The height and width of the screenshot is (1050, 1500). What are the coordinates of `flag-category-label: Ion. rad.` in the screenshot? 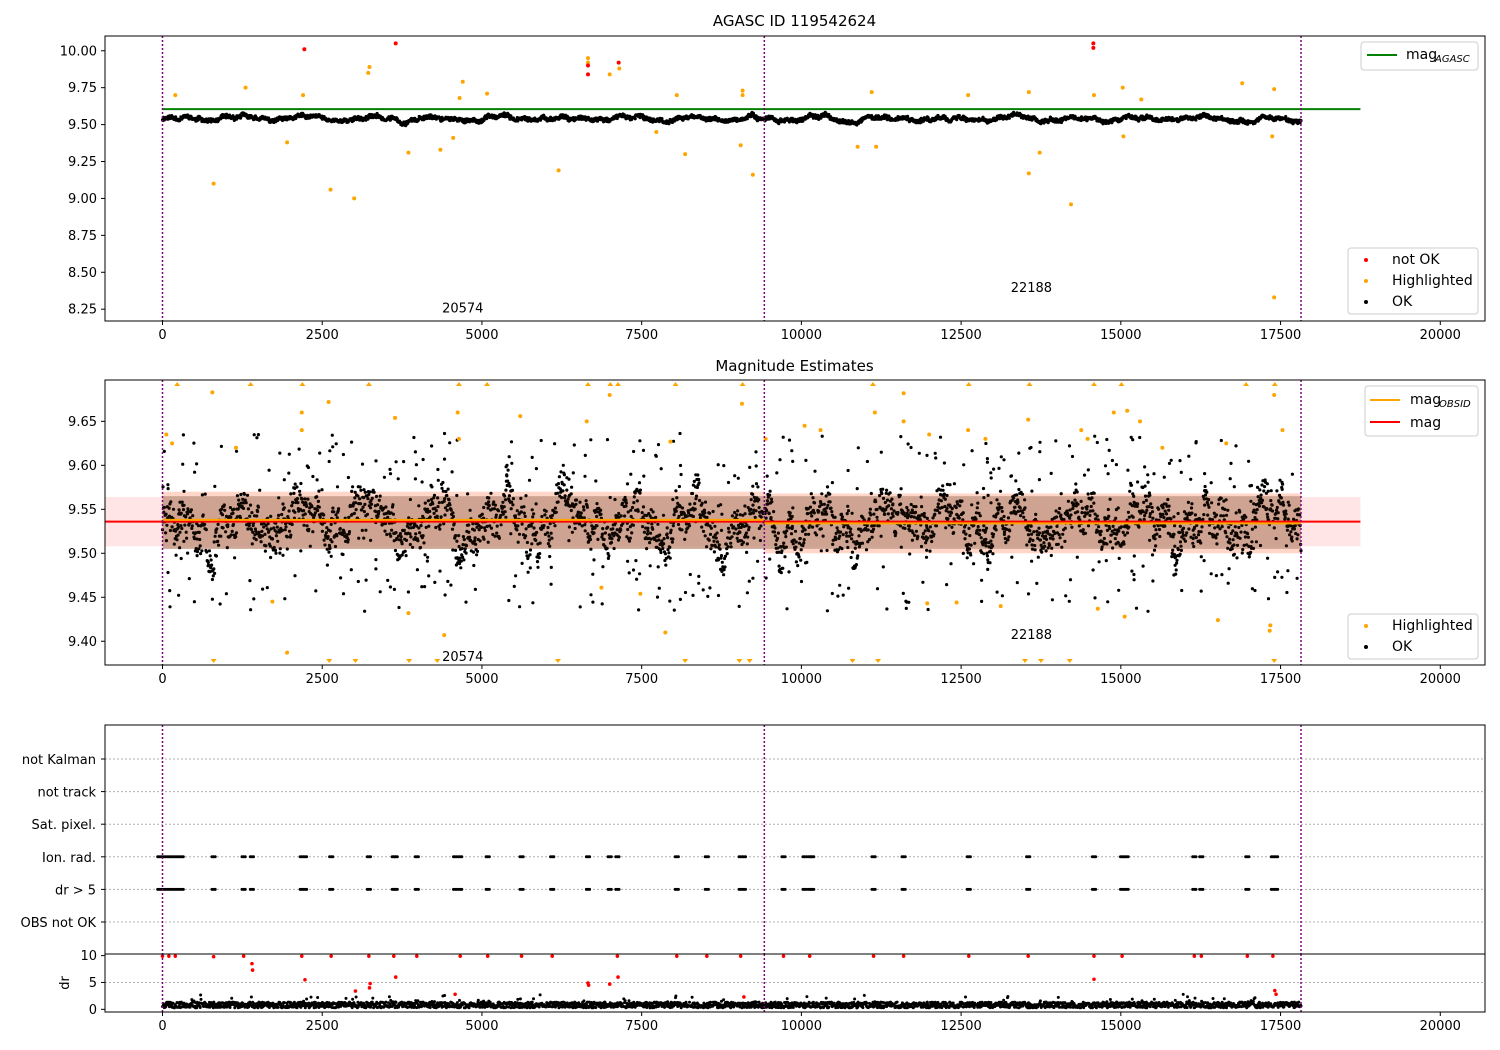 It's located at (69, 858).